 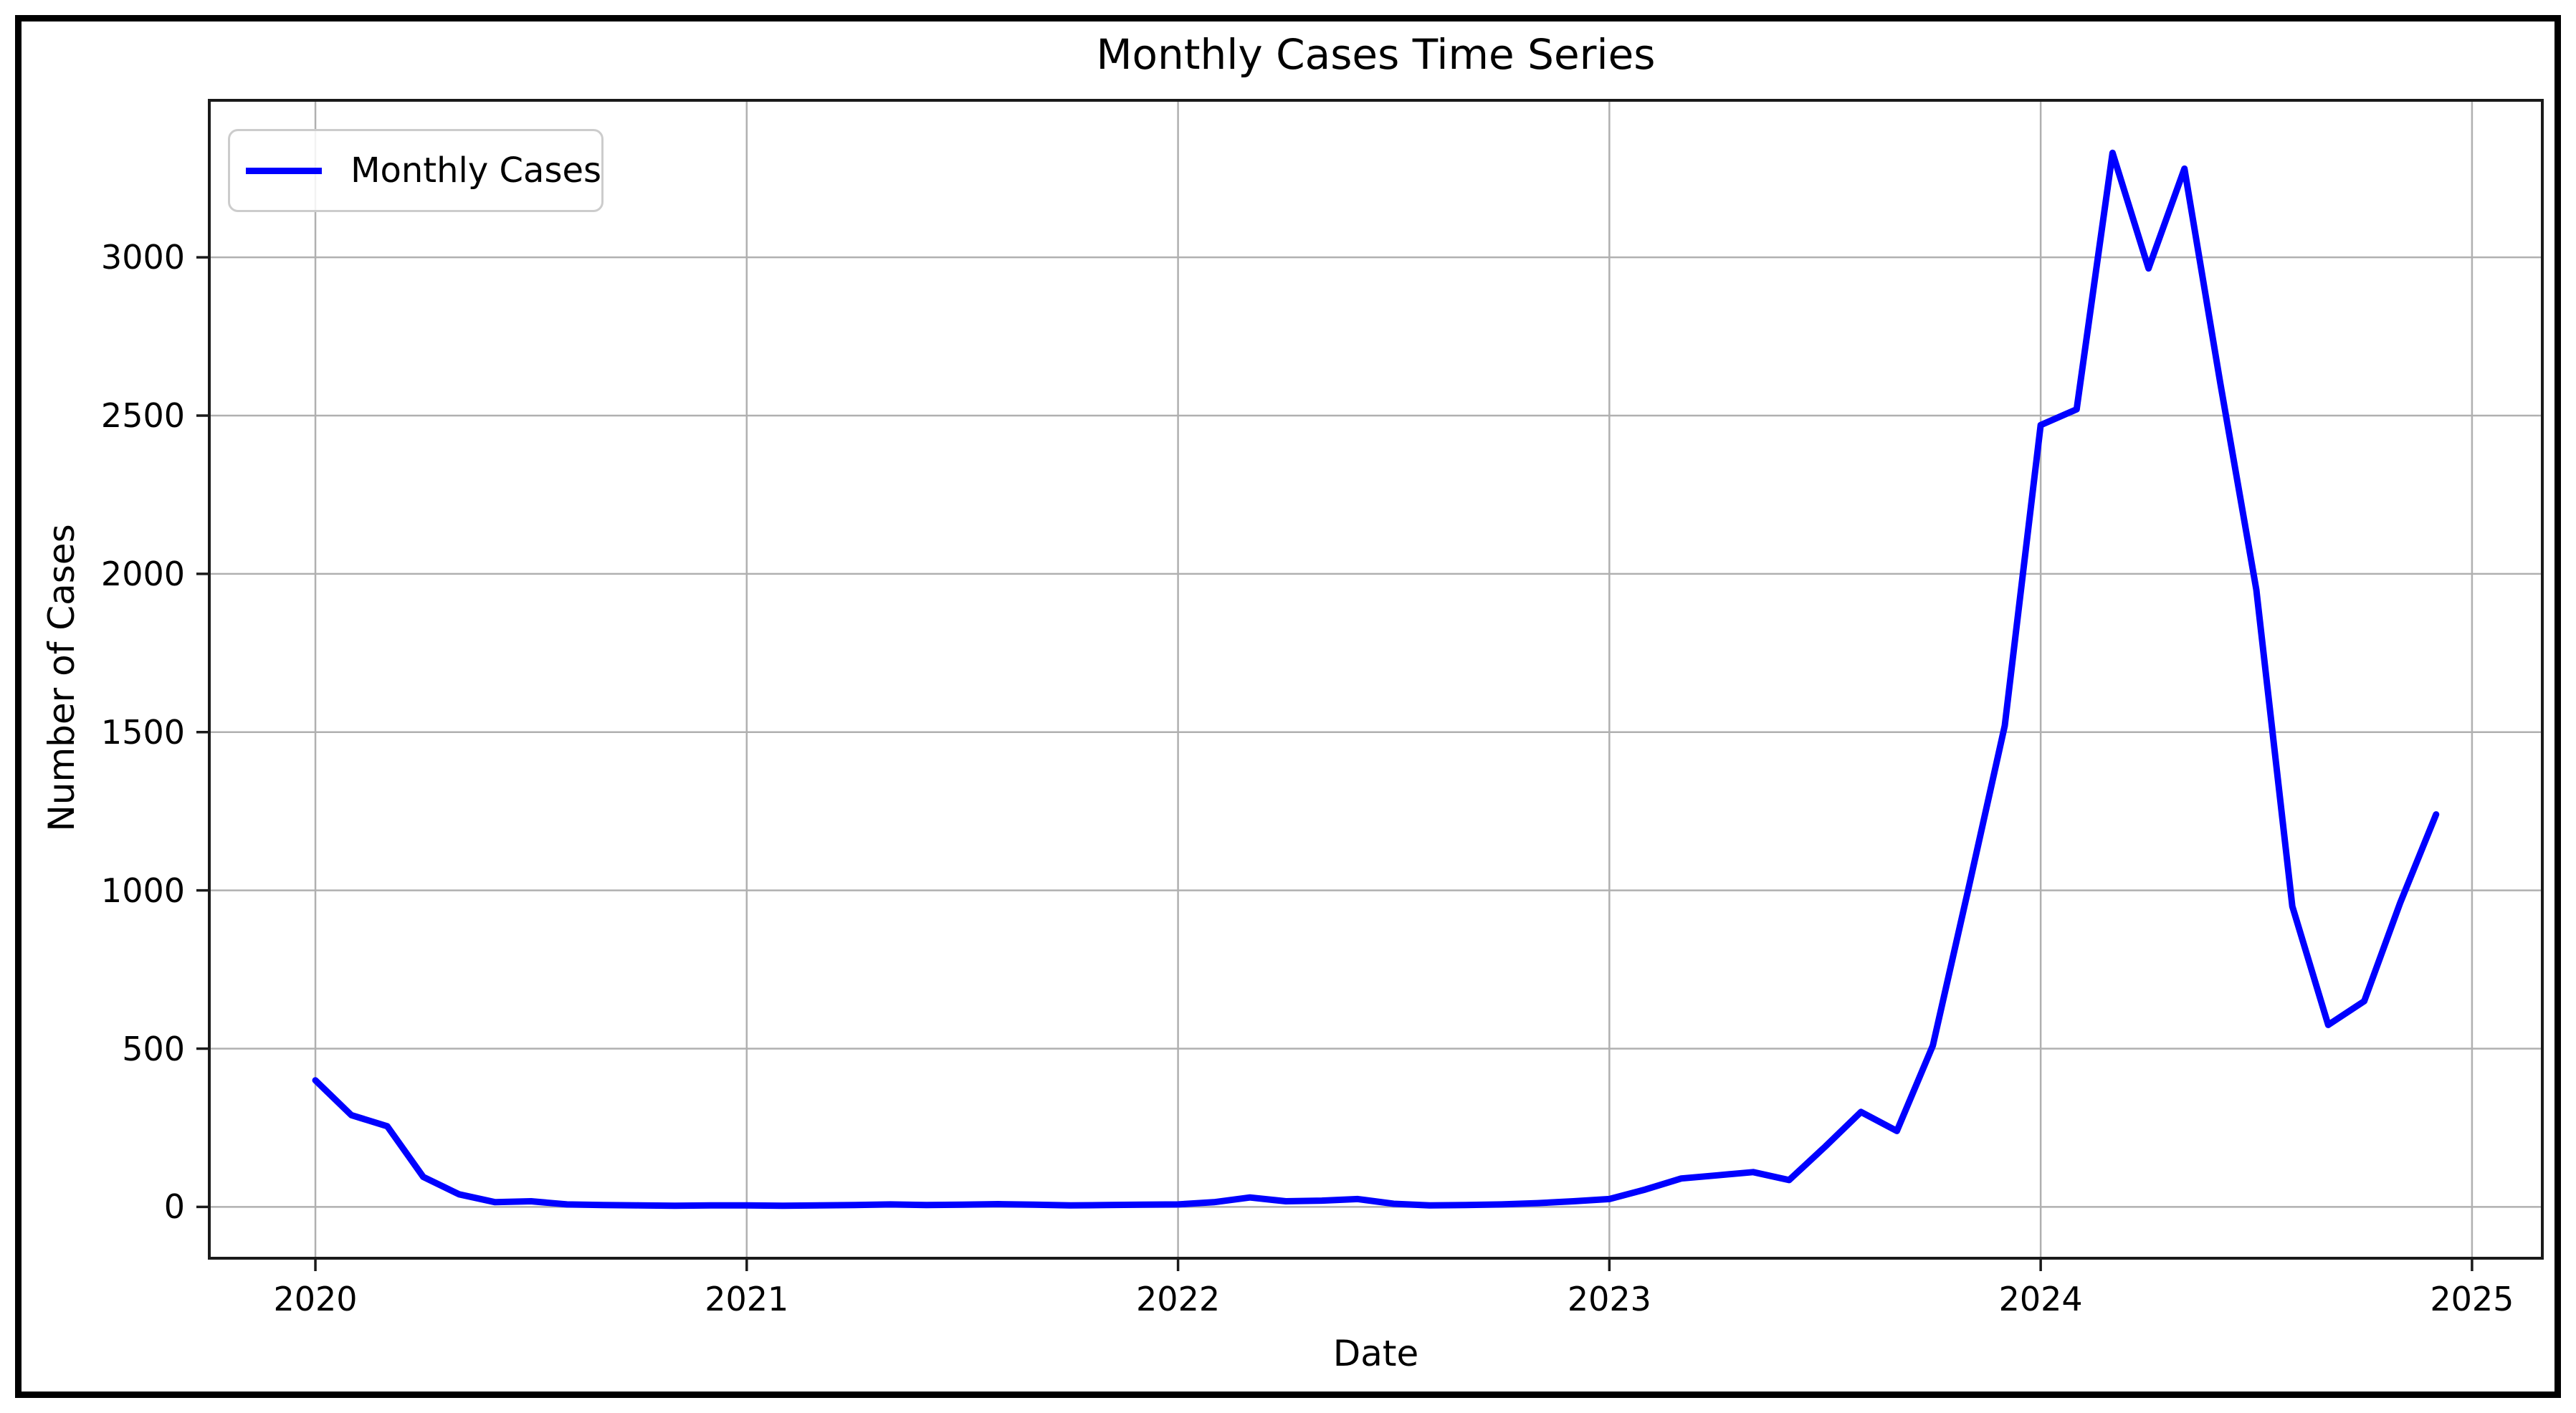 I want to click on x-tick-label-2024: 2024, so click(x=2040, y=1299).